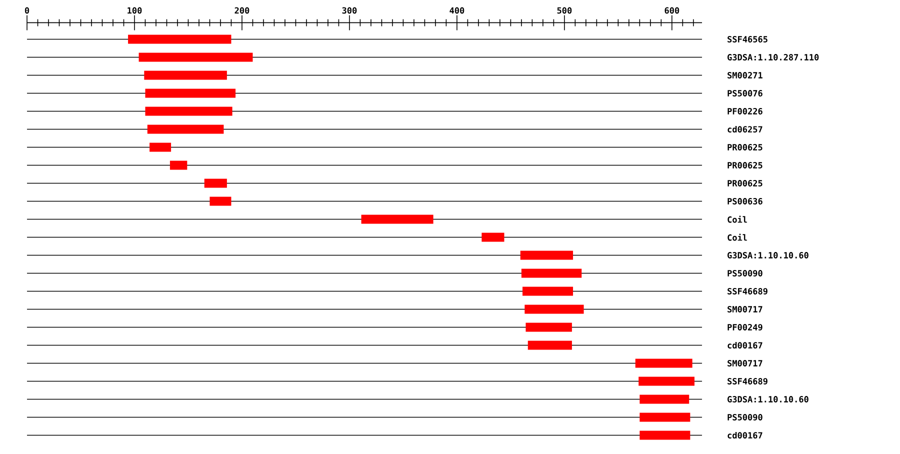 This screenshot has height=454, width=900. I want to click on y-tick-label: PF00249, so click(745, 327).